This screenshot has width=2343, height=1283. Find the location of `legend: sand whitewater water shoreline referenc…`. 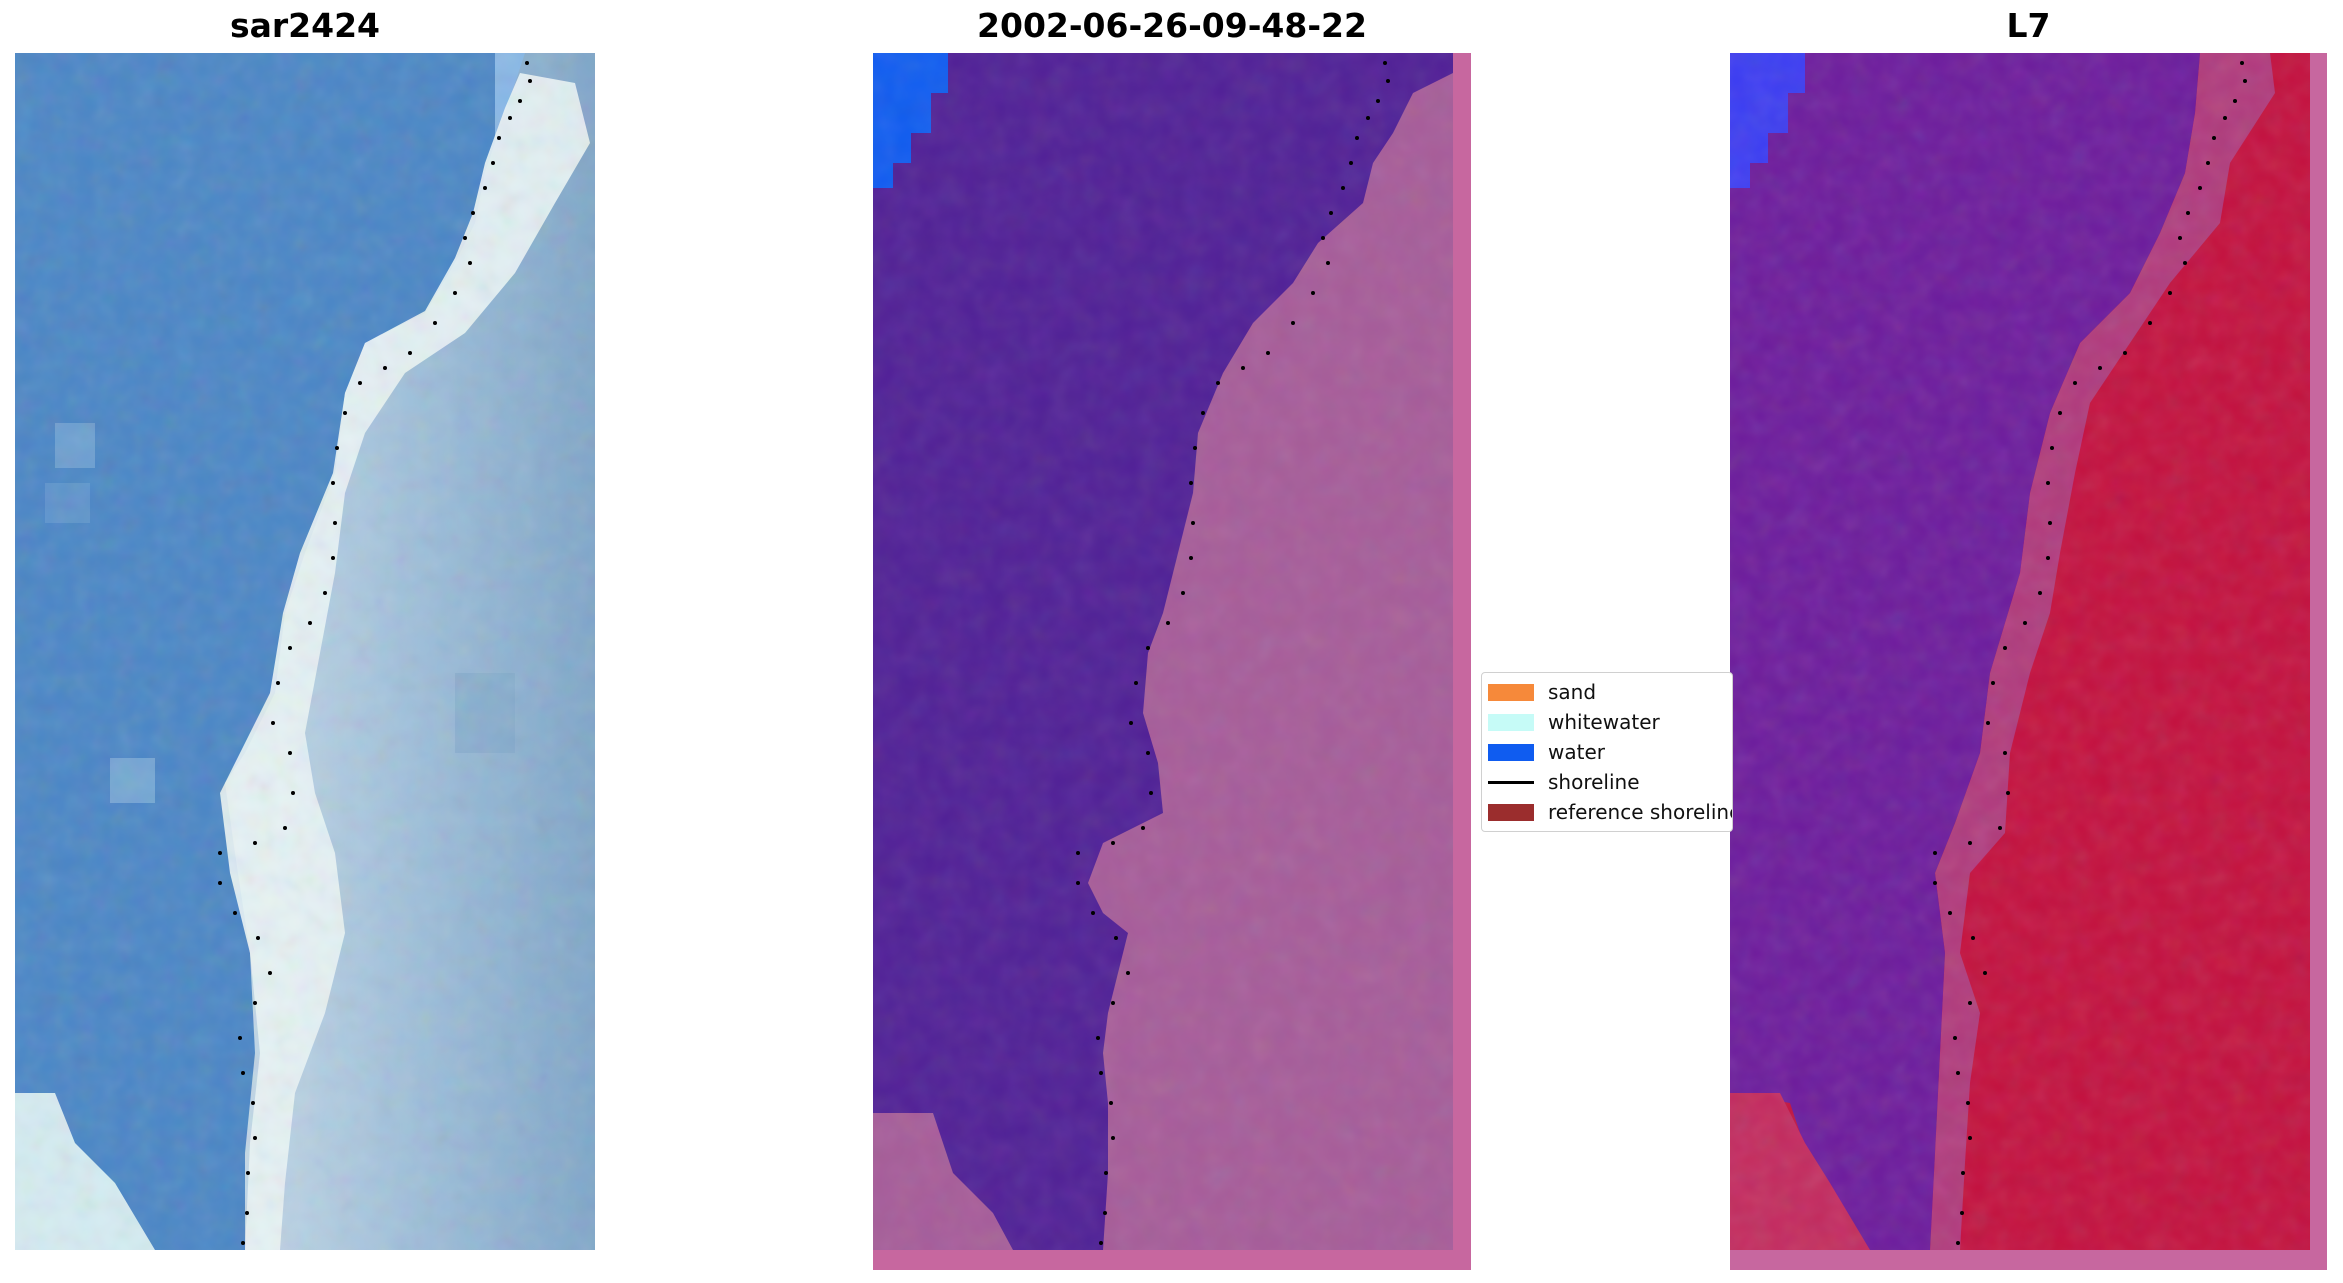

legend: sand whitewater water shoreline referenc… is located at coordinates (1607, 752).